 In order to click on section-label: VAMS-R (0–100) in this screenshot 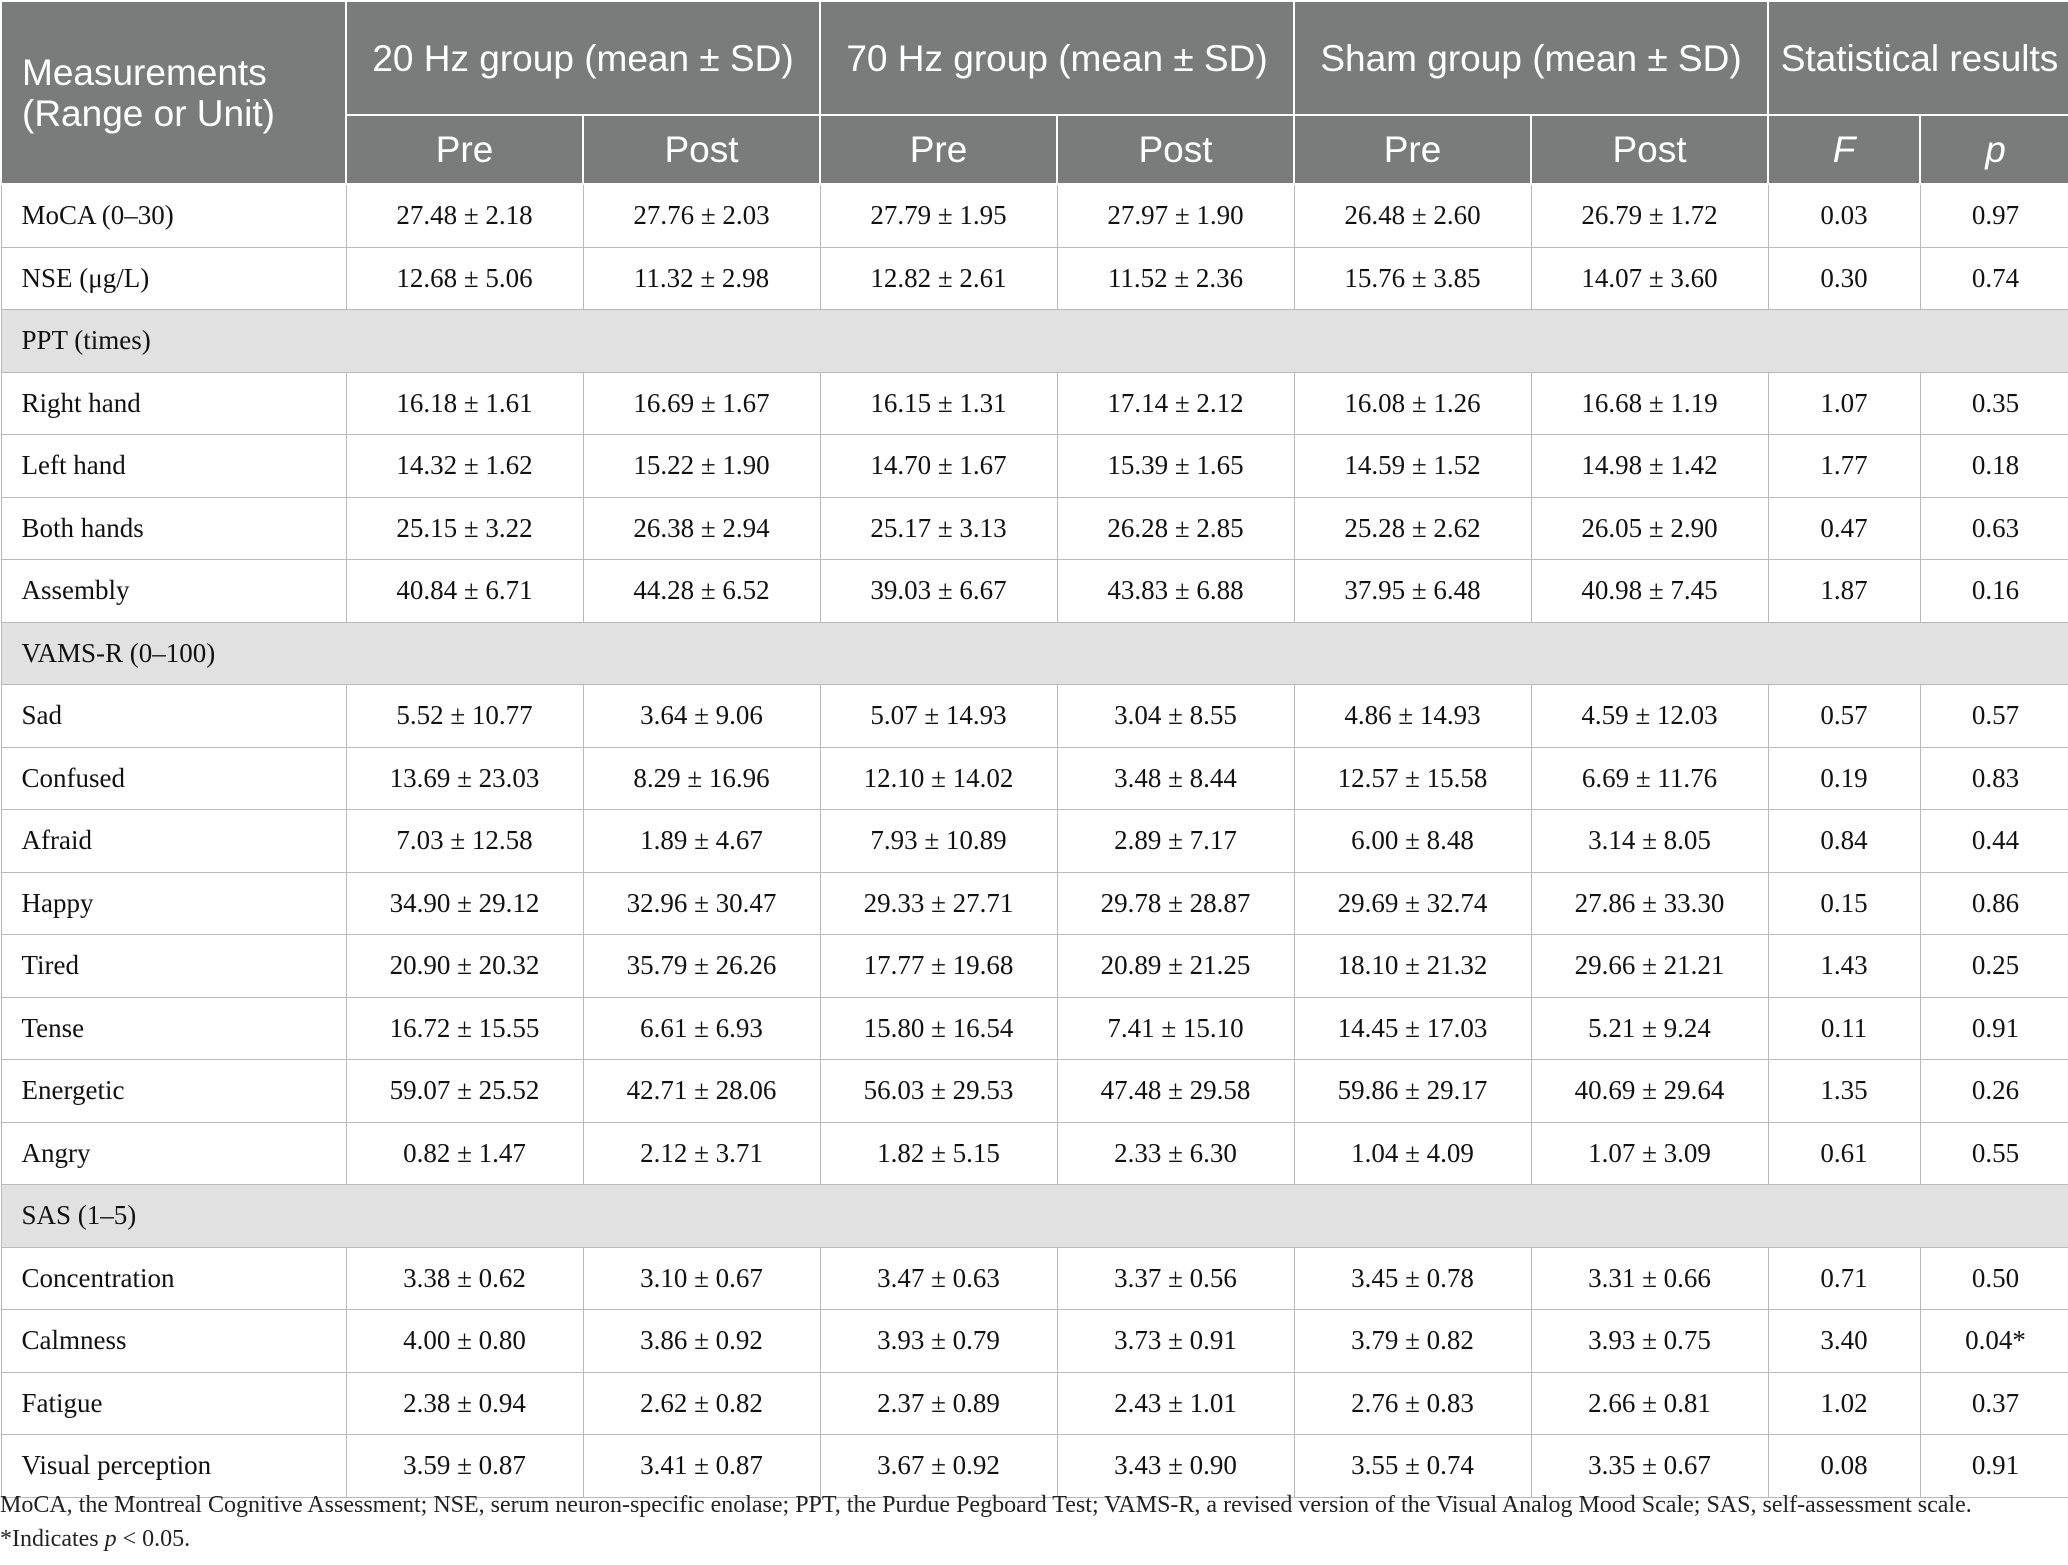, I will do `click(1034, 653)`.